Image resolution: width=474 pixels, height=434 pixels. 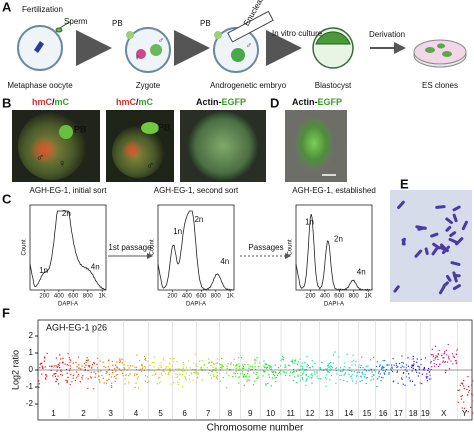 I want to click on x-tick-label: 800, so click(x=88, y=297).